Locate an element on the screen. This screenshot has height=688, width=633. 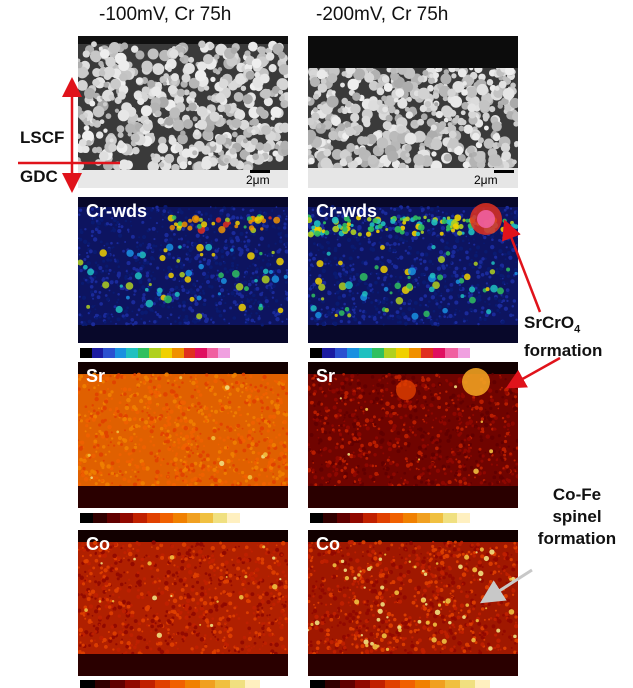
cofe-line2: spinel is located at coordinates (577, 516).